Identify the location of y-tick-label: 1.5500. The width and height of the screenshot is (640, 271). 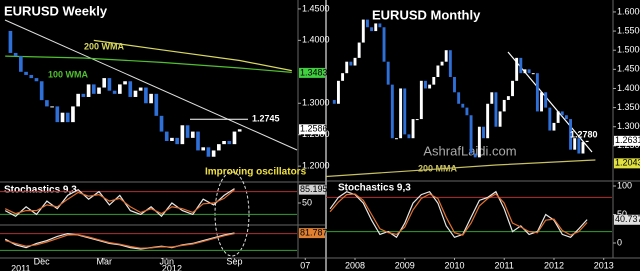
(628, 30).